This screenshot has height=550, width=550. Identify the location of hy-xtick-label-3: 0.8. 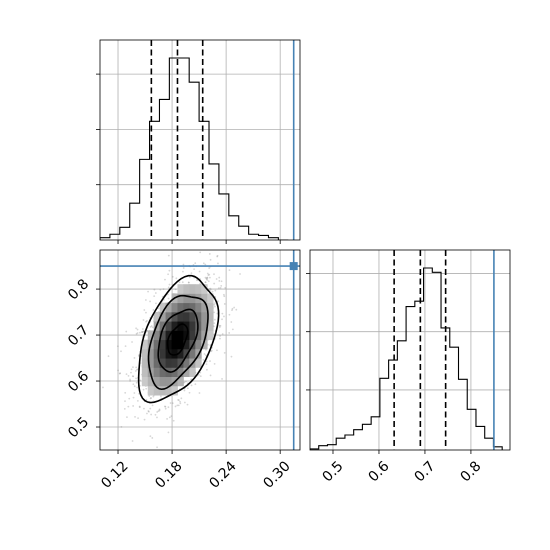
(470, 471).